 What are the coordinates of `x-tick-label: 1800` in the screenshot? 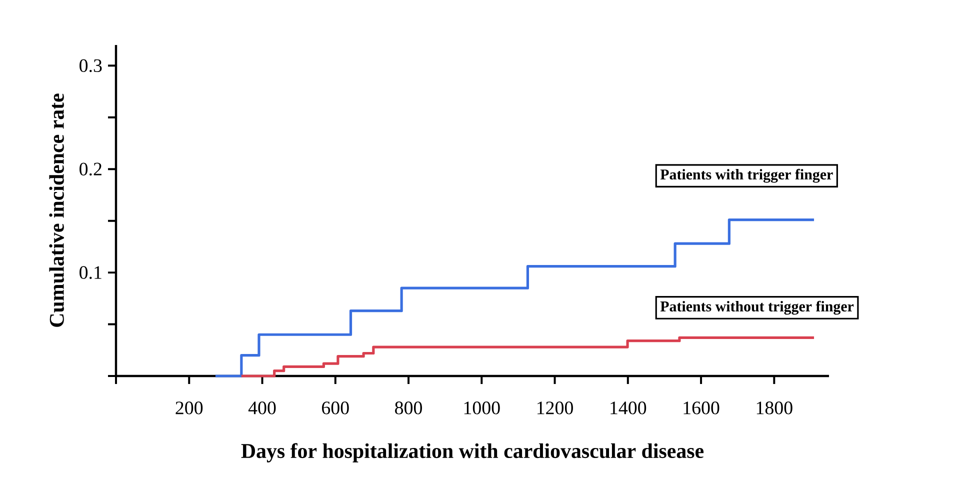 It's located at (774, 408).